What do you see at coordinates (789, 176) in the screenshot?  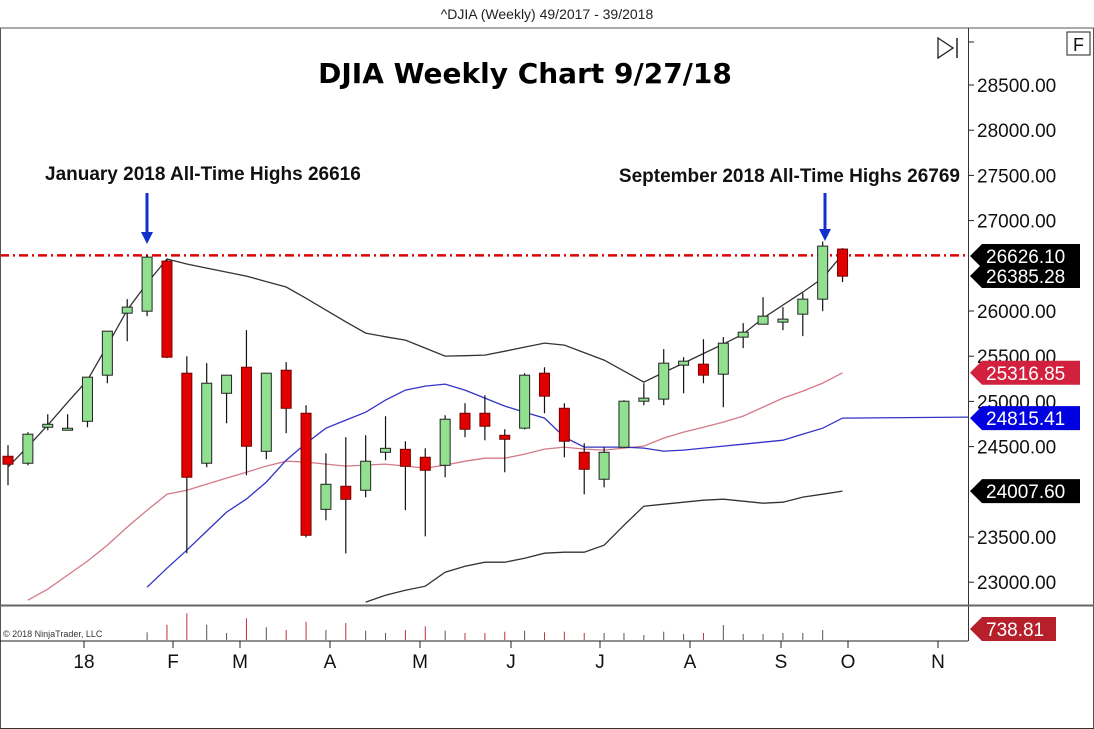 I see `annotation-september-high: September 2018 All-Time Highs 26769` at bounding box center [789, 176].